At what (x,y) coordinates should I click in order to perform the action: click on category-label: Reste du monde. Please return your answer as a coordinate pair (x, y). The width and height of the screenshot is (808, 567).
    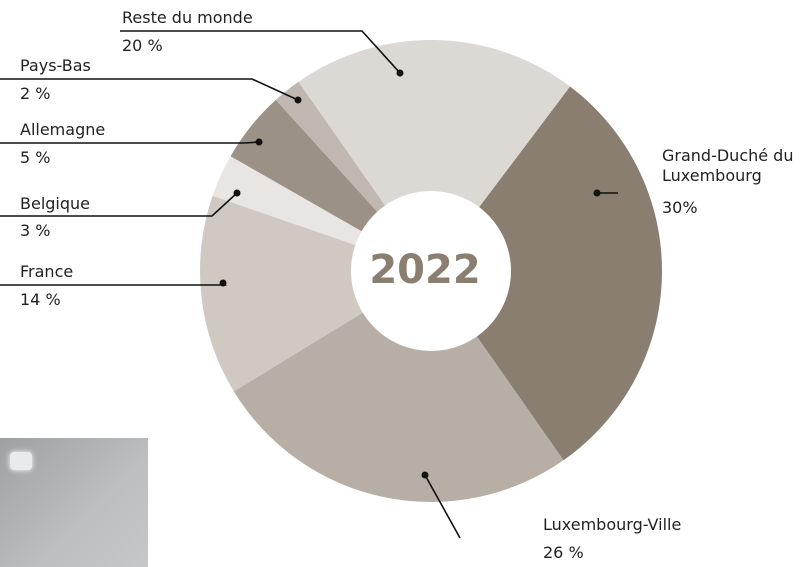
    Looking at the image, I should click on (187, 17).